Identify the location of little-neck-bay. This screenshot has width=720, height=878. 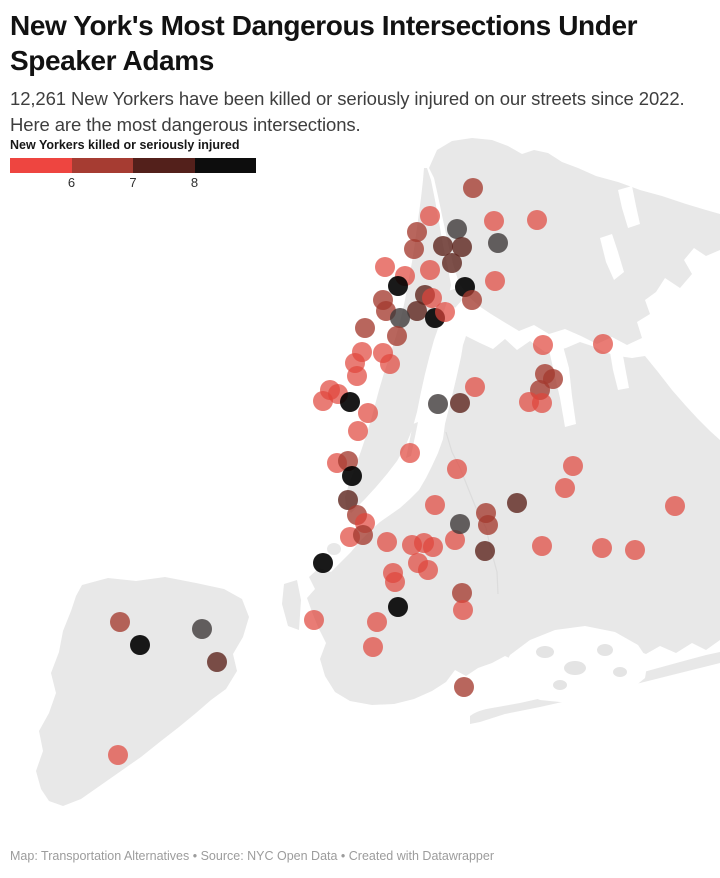
(619, 370).